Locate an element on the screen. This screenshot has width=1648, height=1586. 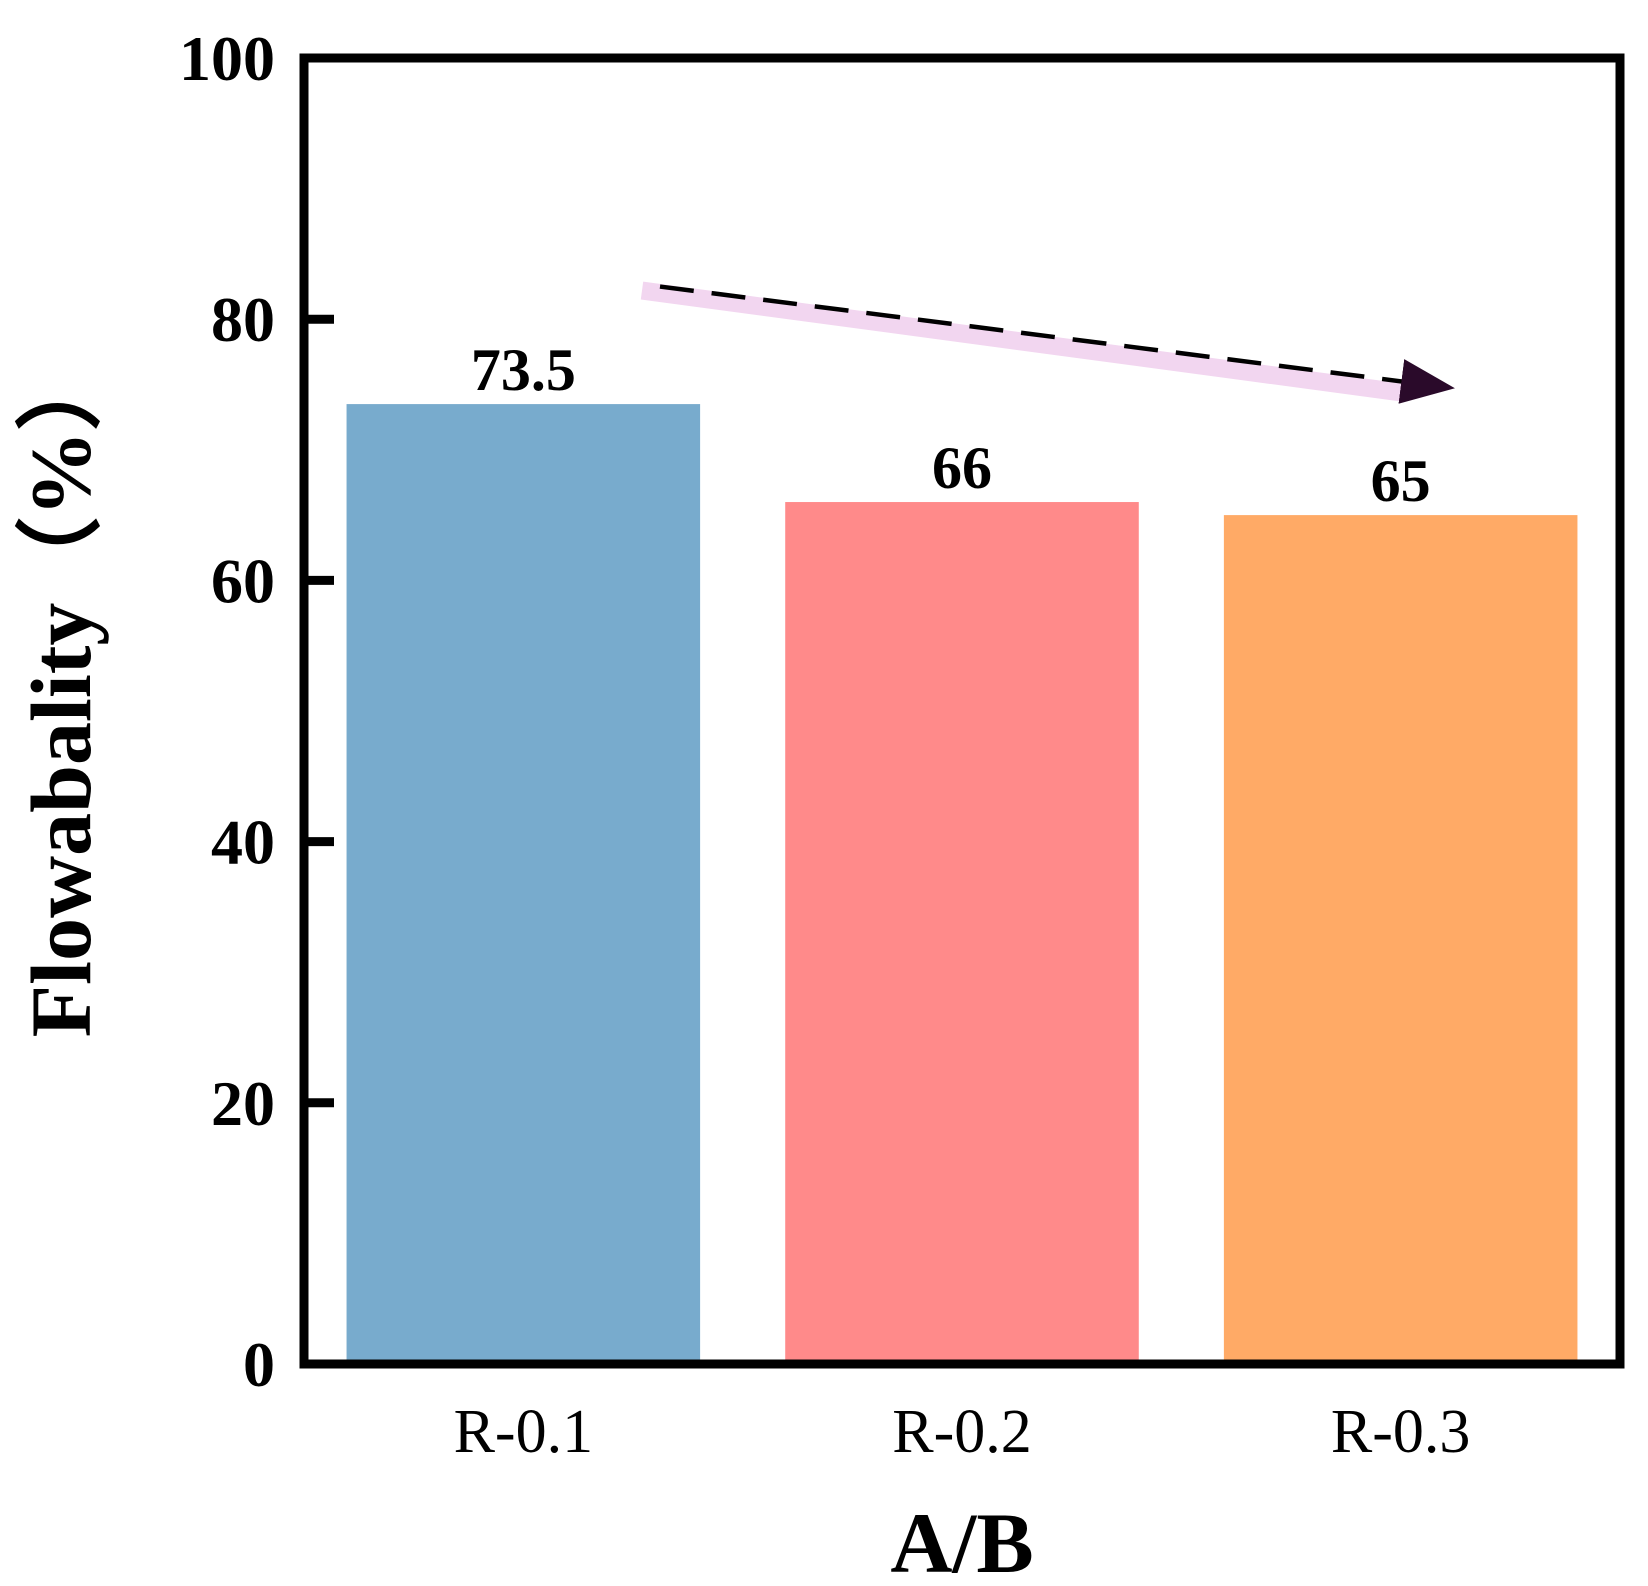
x-tick-label-R-0.2: R-0.2 is located at coordinates (962, 1432).